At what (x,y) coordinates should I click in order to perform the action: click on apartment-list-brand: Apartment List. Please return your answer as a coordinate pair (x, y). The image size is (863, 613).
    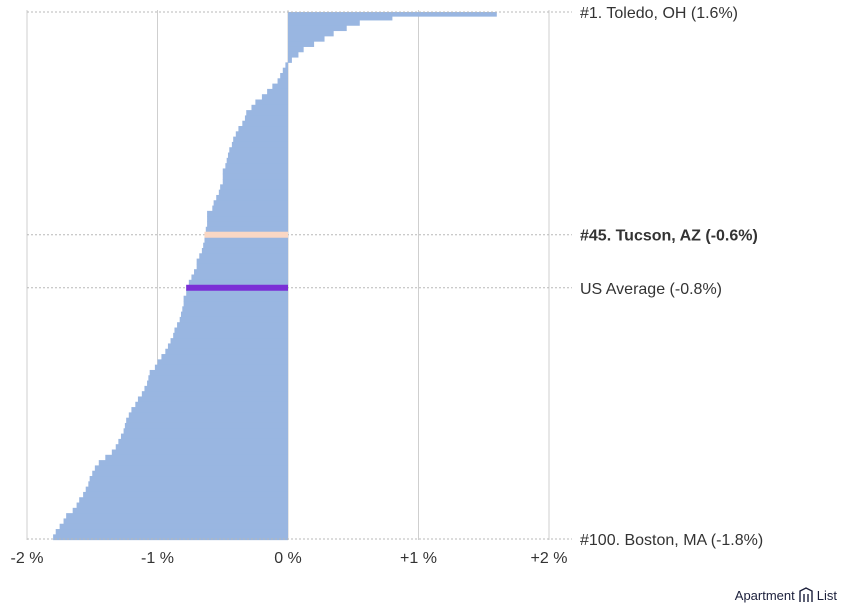
    Looking at the image, I should click on (786, 595).